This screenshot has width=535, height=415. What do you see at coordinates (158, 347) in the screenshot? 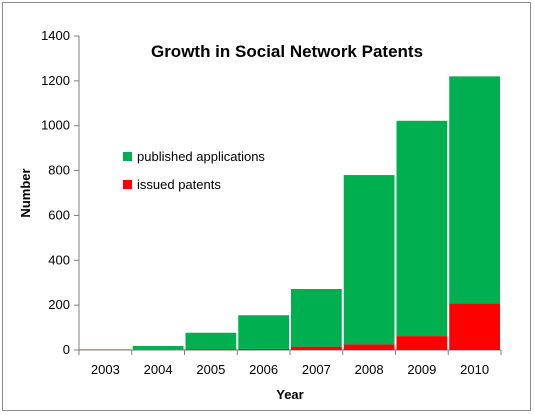
I see `bar-published-applications-2004` at bounding box center [158, 347].